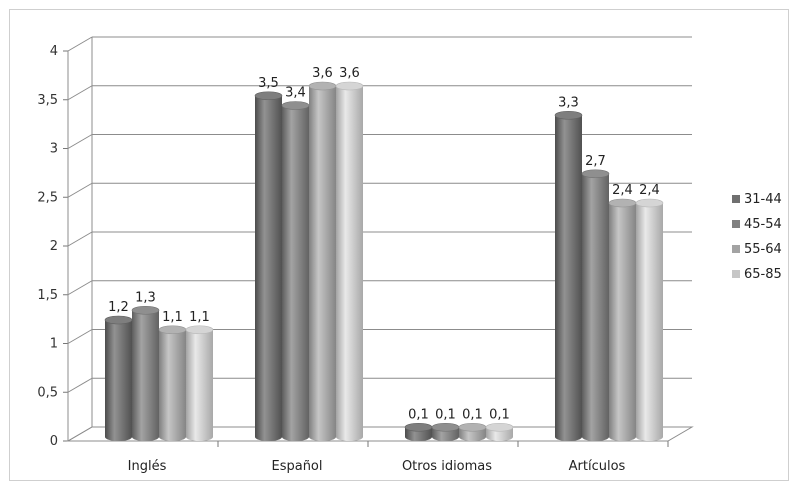  What do you see at coordinates (145, 297) in the screenshot?
I see `data-label: 1,3` at bounding box center [145, 297].